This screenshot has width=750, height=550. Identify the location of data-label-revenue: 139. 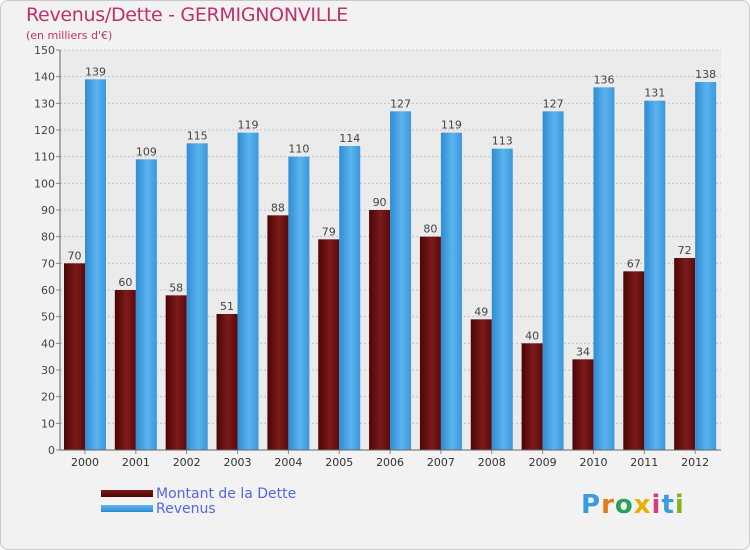
(95, 71).